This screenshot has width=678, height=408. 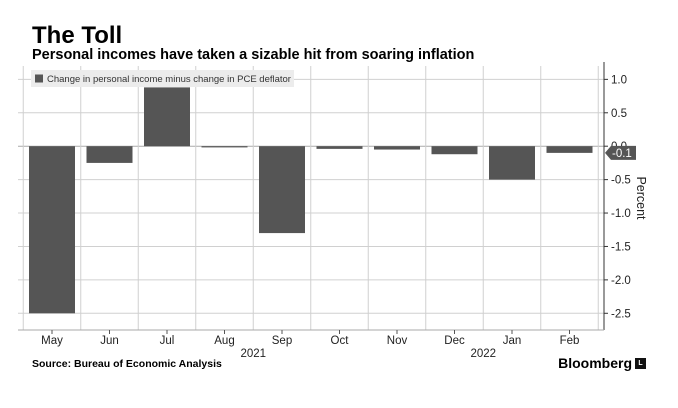 I want to click on y-tick-label: 0.5, so click(x=619, y=114).